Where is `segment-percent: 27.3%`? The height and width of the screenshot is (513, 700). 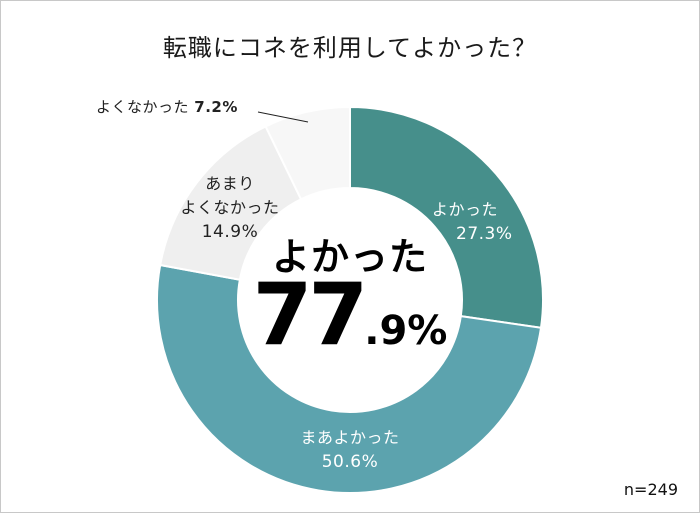 segment-percent: 27.3% is located at coordinates (484, 234).